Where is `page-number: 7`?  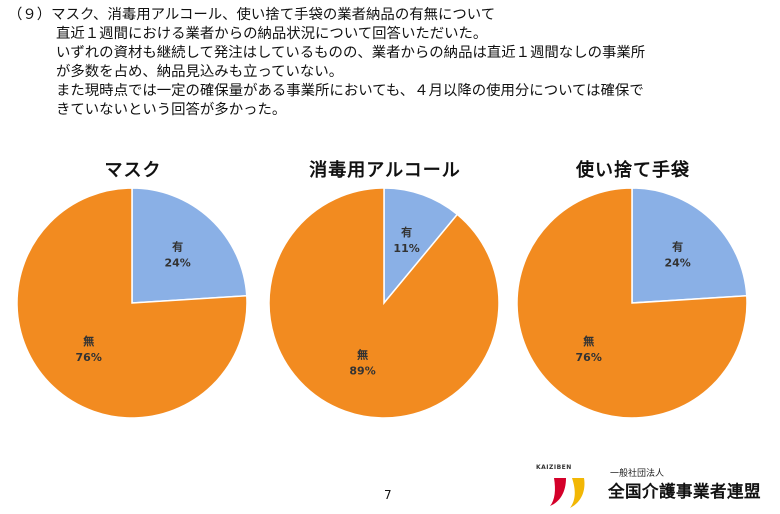
page-number: 7 is located at coordinates (388, 495).